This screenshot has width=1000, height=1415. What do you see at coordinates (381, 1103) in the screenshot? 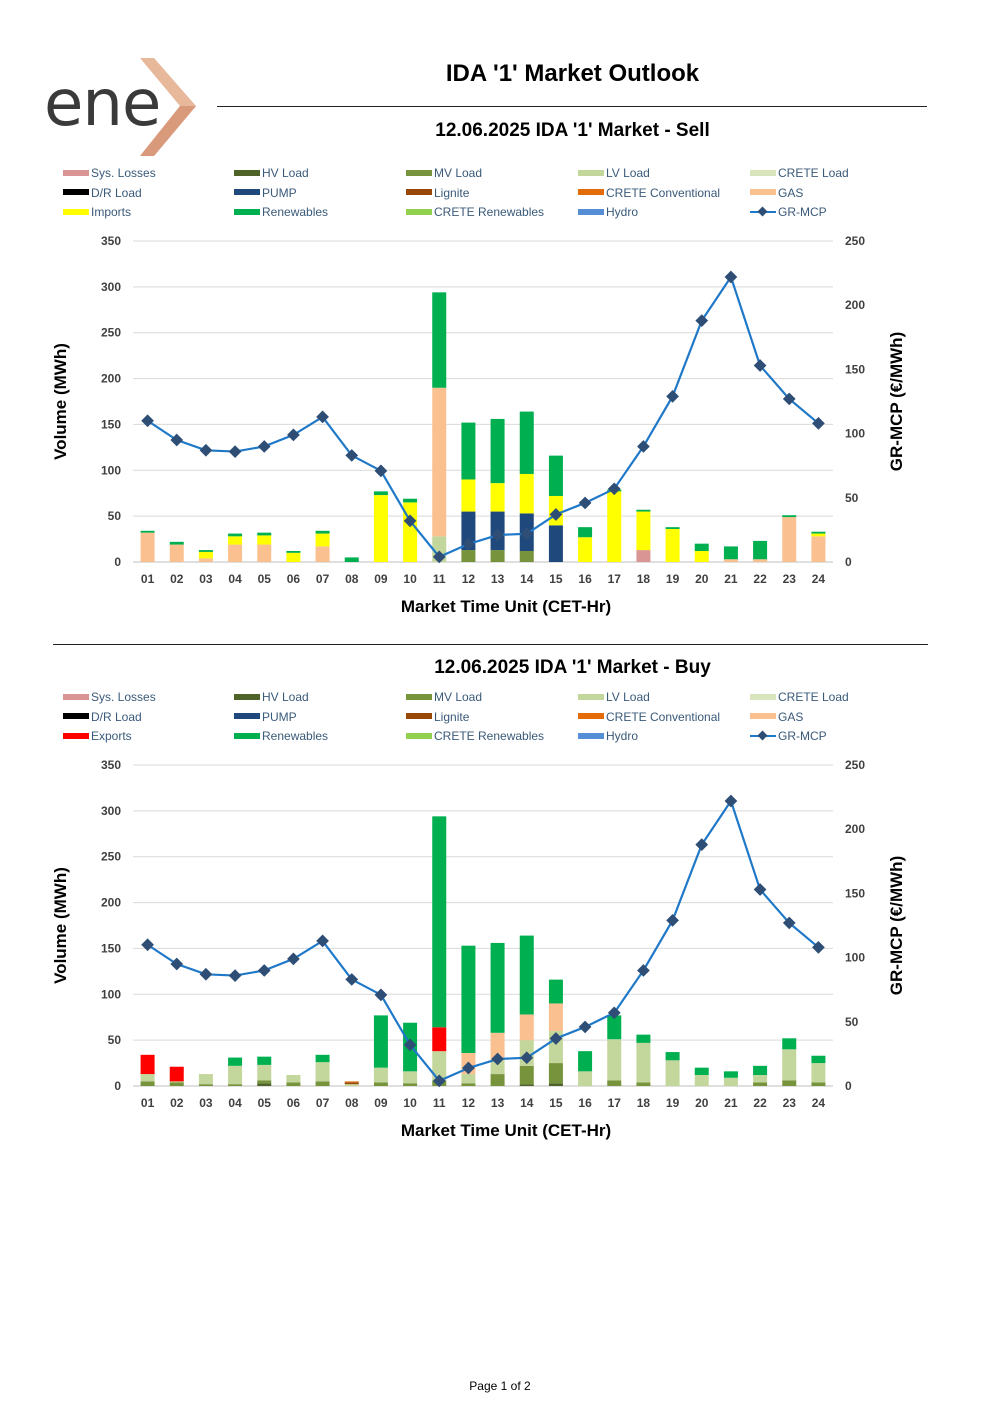
I see `x-tick-label: 09` at bounding box center [381, 1103].